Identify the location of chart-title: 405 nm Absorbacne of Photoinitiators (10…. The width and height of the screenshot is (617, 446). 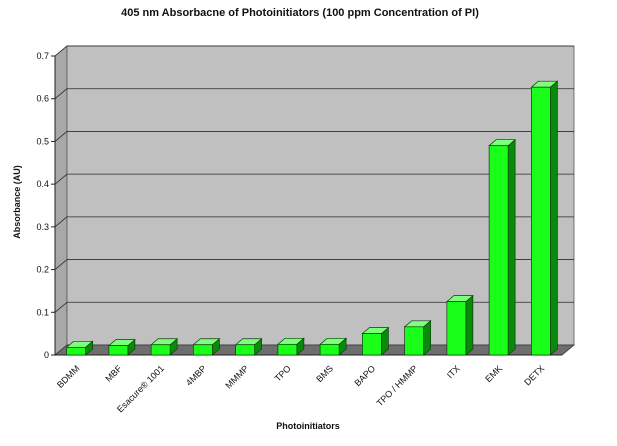
(300, 13).